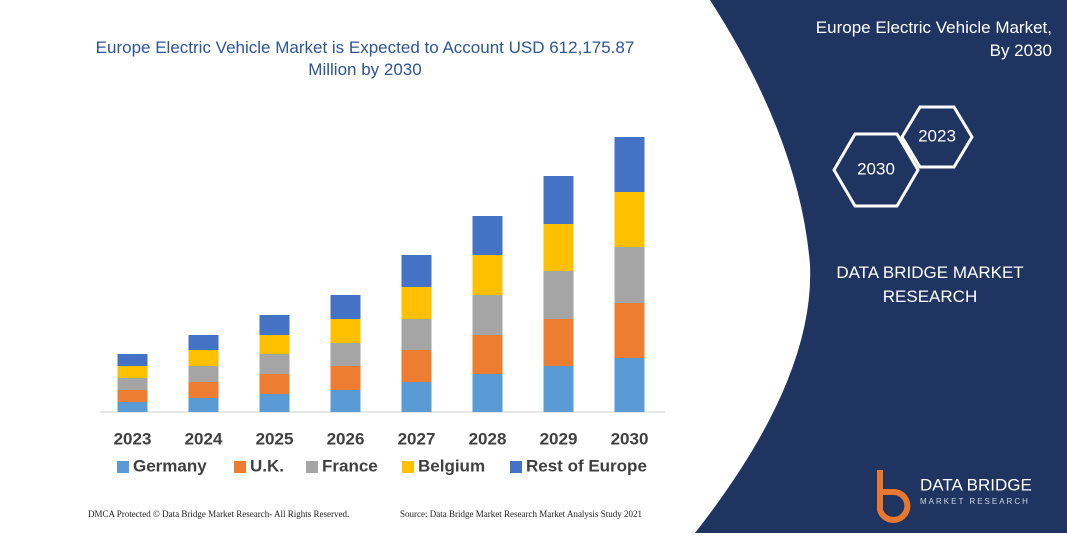  Describe the element at coordinates (350, 465) in the screenshot. I see `legend-label: France` at that location.